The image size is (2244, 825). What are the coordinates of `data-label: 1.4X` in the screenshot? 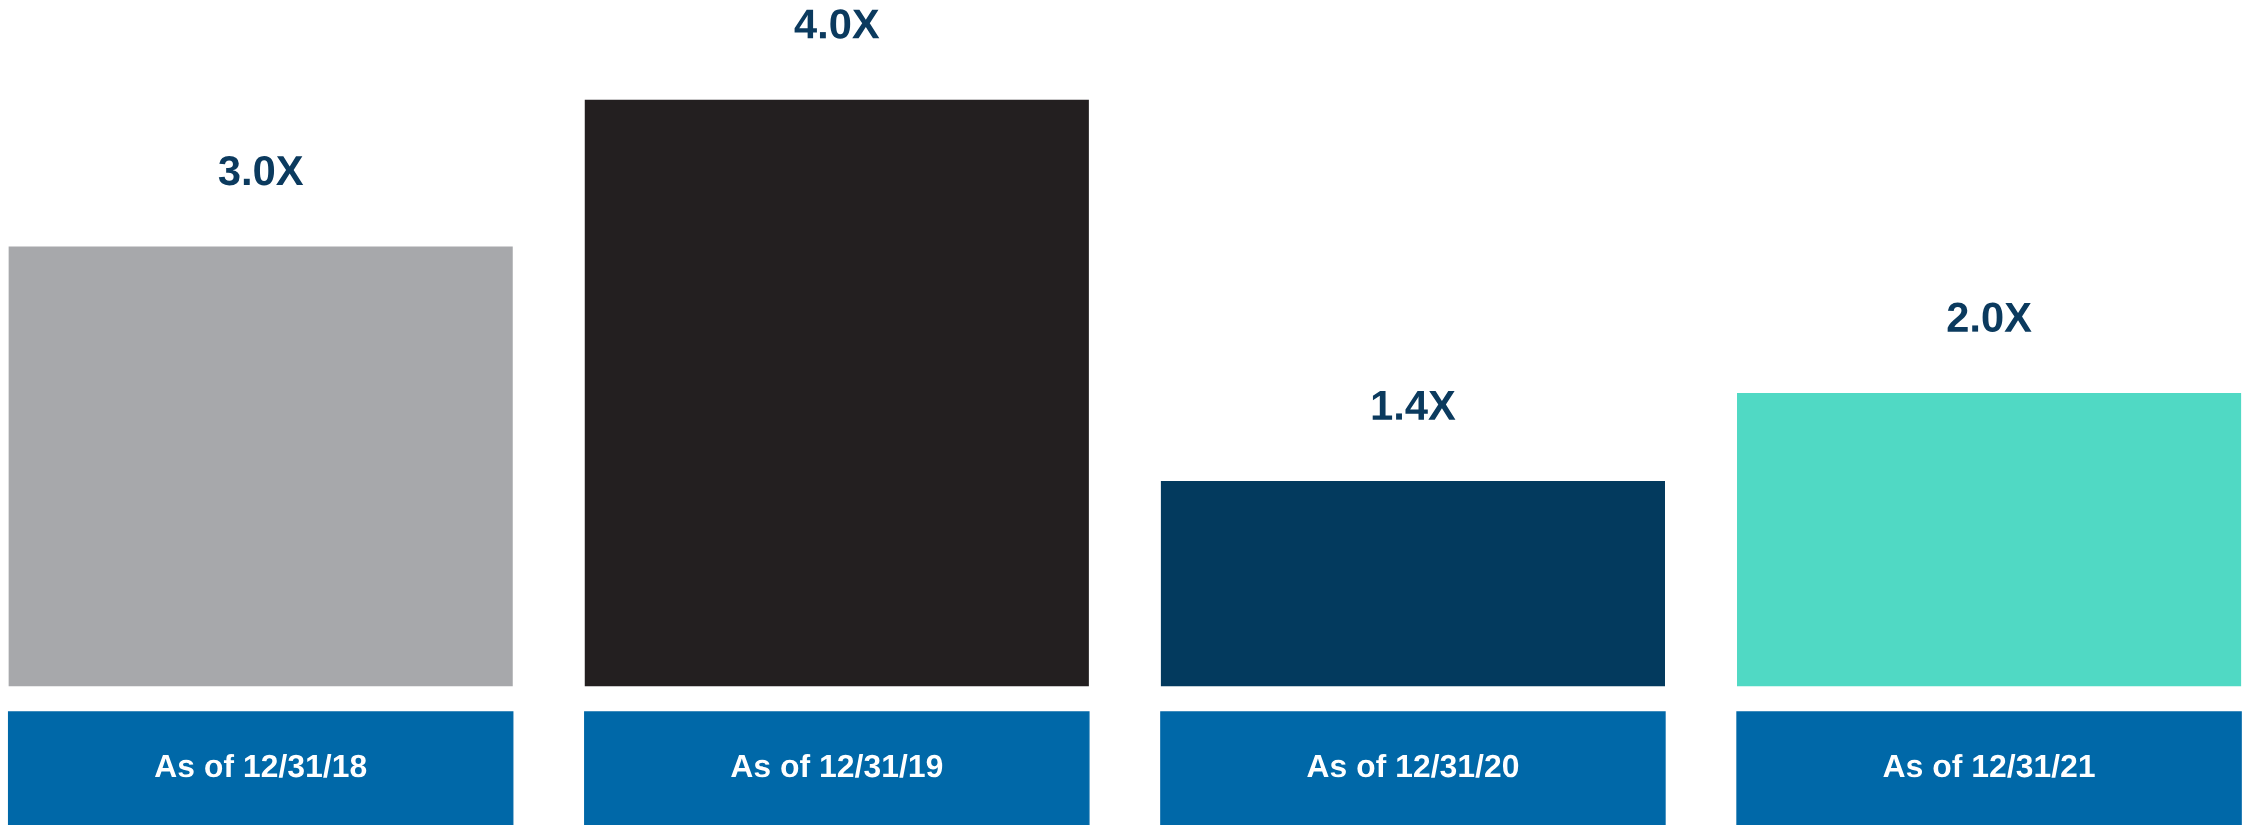 It's located at (1414, 405).